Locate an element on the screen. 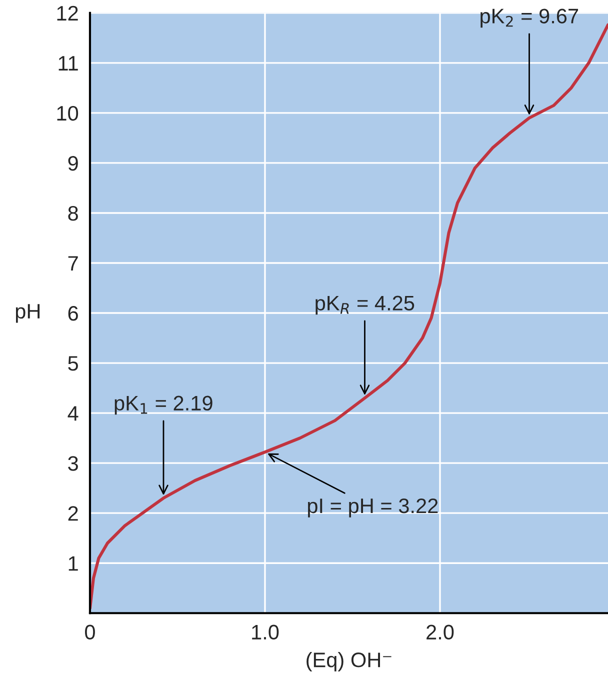 Image resolution: width=608 pixels, height=679 pixels. y-tick-label: 8 is located at coordinates (73, 213).